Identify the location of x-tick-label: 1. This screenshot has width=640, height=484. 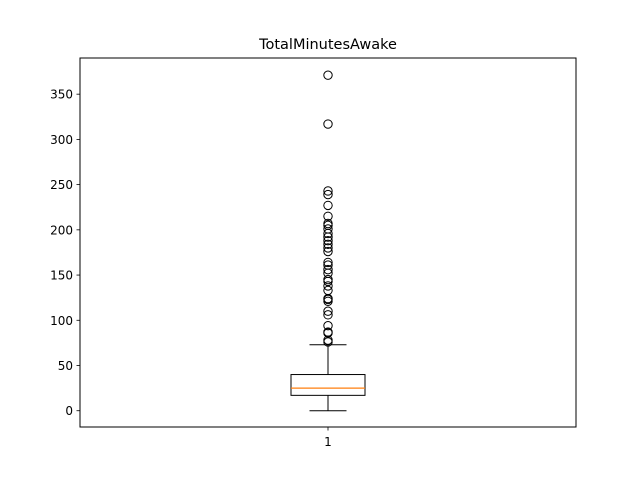
(328, 442).